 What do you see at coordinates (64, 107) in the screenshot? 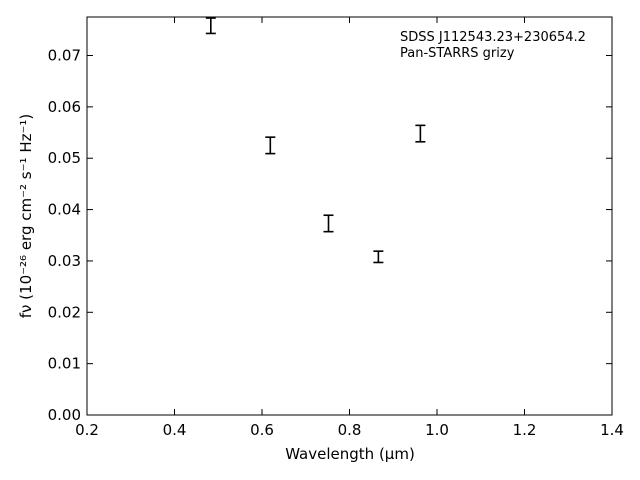
I see `y-tick-label: 0.06` at bounding box center [64, 107].